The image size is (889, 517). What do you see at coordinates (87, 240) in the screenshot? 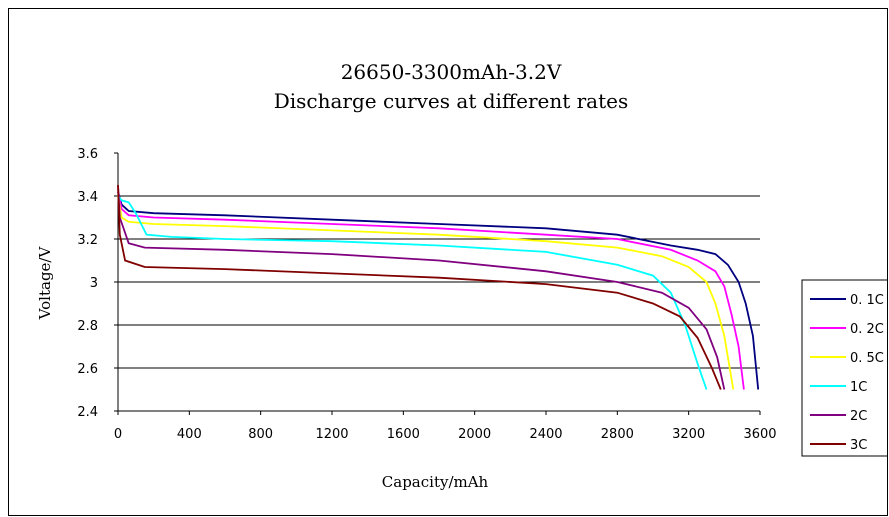
I see `y-tick-label: 3.2` at bounding box center [87, 240].